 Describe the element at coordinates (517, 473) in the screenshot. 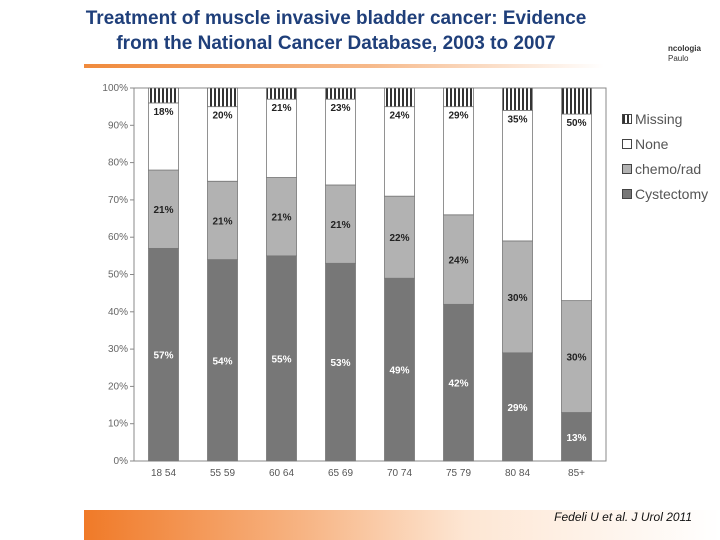

I see `x-tick-label: 80 84` at that location.